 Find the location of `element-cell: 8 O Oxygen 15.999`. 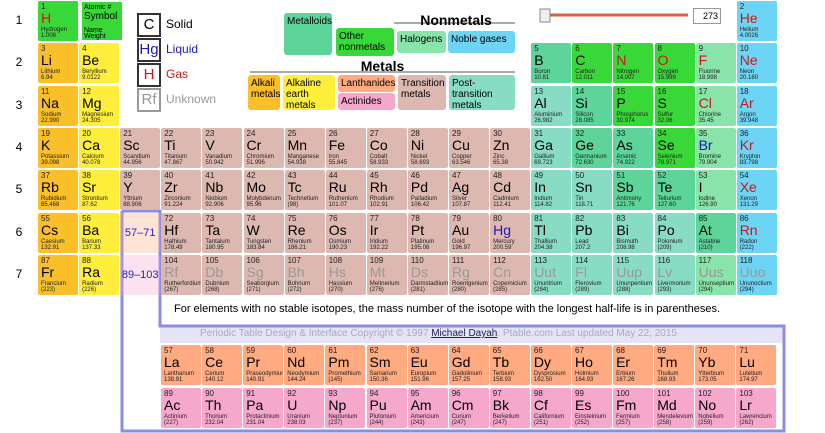

element-cell: 8 O Oxygen 15.999 is located at coordinates (674, 63).